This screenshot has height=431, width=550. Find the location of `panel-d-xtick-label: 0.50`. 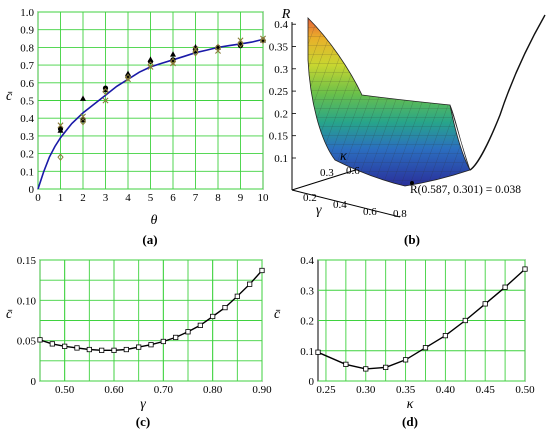

panel-d-xtick-label: 0.50 is located at coordinates (525, 390).